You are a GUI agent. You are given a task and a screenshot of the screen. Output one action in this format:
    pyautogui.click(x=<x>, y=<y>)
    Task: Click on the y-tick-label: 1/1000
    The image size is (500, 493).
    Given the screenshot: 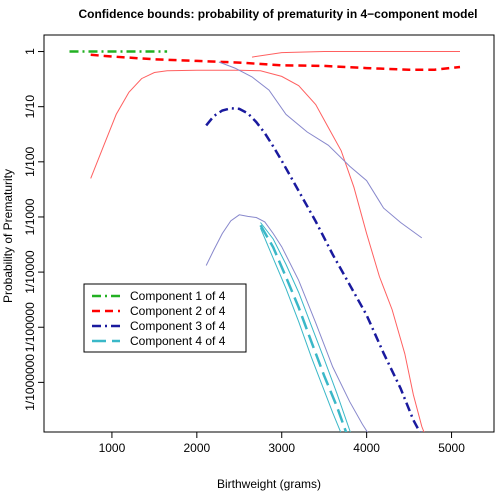 What is the action you would take?
    pyautogui.click(x=30, y=216)
    